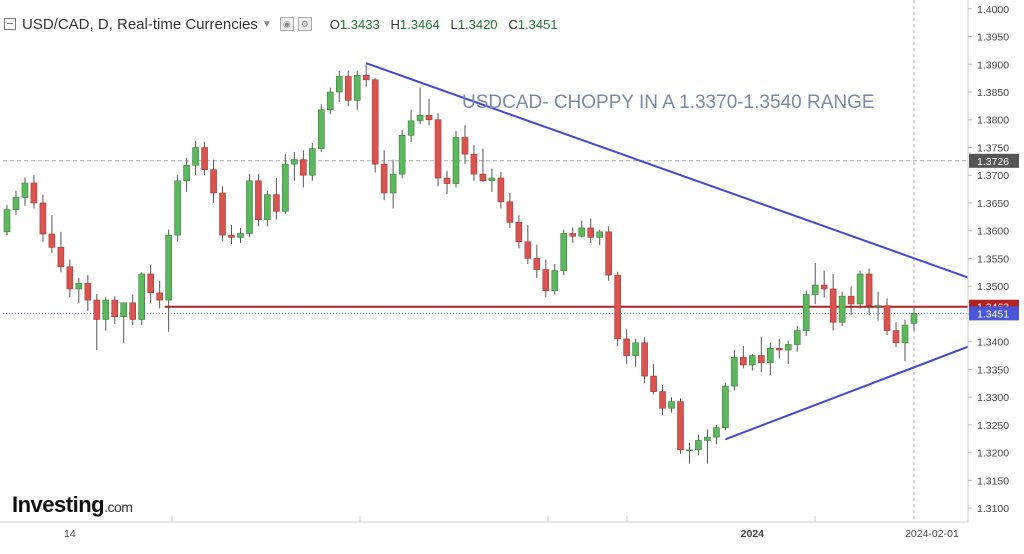 The height and width of the screenshot is (554, 1024). What do you see at coordinates (993, 204) in the screenshot?
I see `y-tick-label: 1.3650` at bounding box center [993, 204].